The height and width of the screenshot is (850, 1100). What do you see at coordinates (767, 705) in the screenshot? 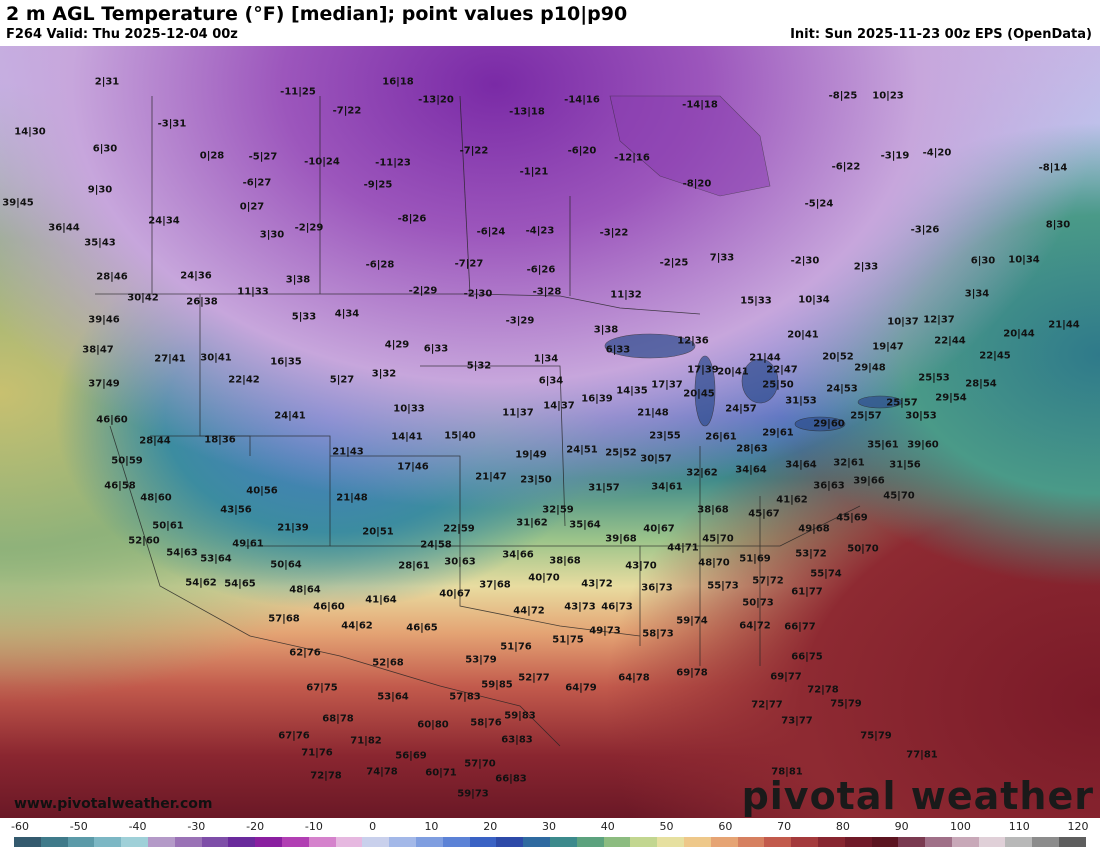
I see `point-value: 72|77` at bounding box center [767, 705].